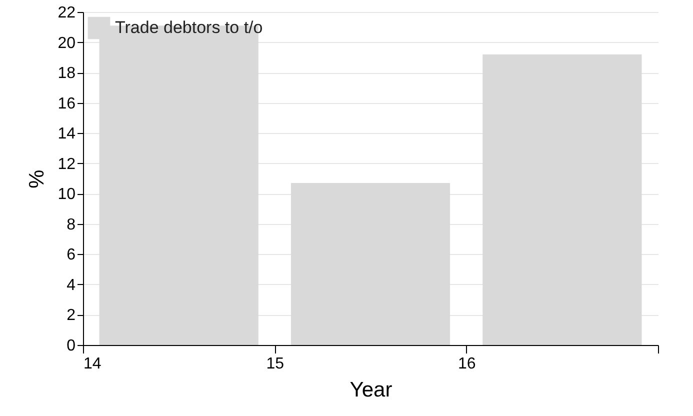 Image resolution: width=693 pixels, height=416 pixels. What do you see at coordinates (37, 179) in the screenshot?
I see `y-axis-title: %` at bounding box center [37, 179].